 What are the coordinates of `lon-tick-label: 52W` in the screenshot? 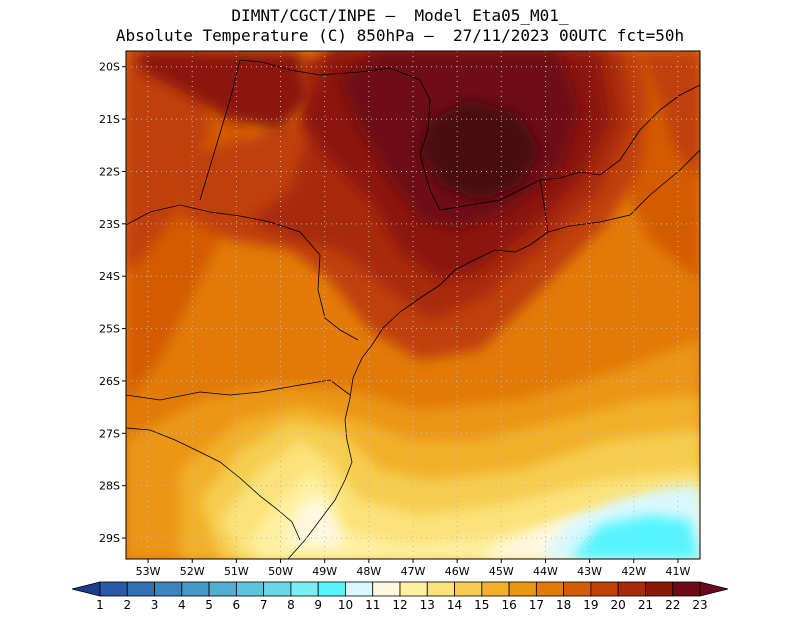 It's located at (192, 571).